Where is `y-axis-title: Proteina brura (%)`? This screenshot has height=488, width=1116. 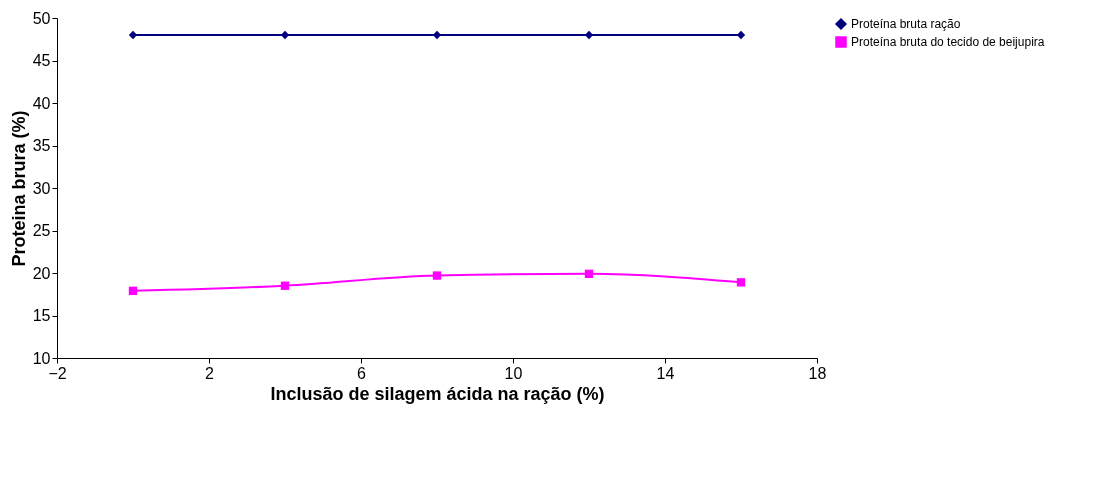 y-axis-title: Proteina brura (%) is located at coordinates (18, 188).